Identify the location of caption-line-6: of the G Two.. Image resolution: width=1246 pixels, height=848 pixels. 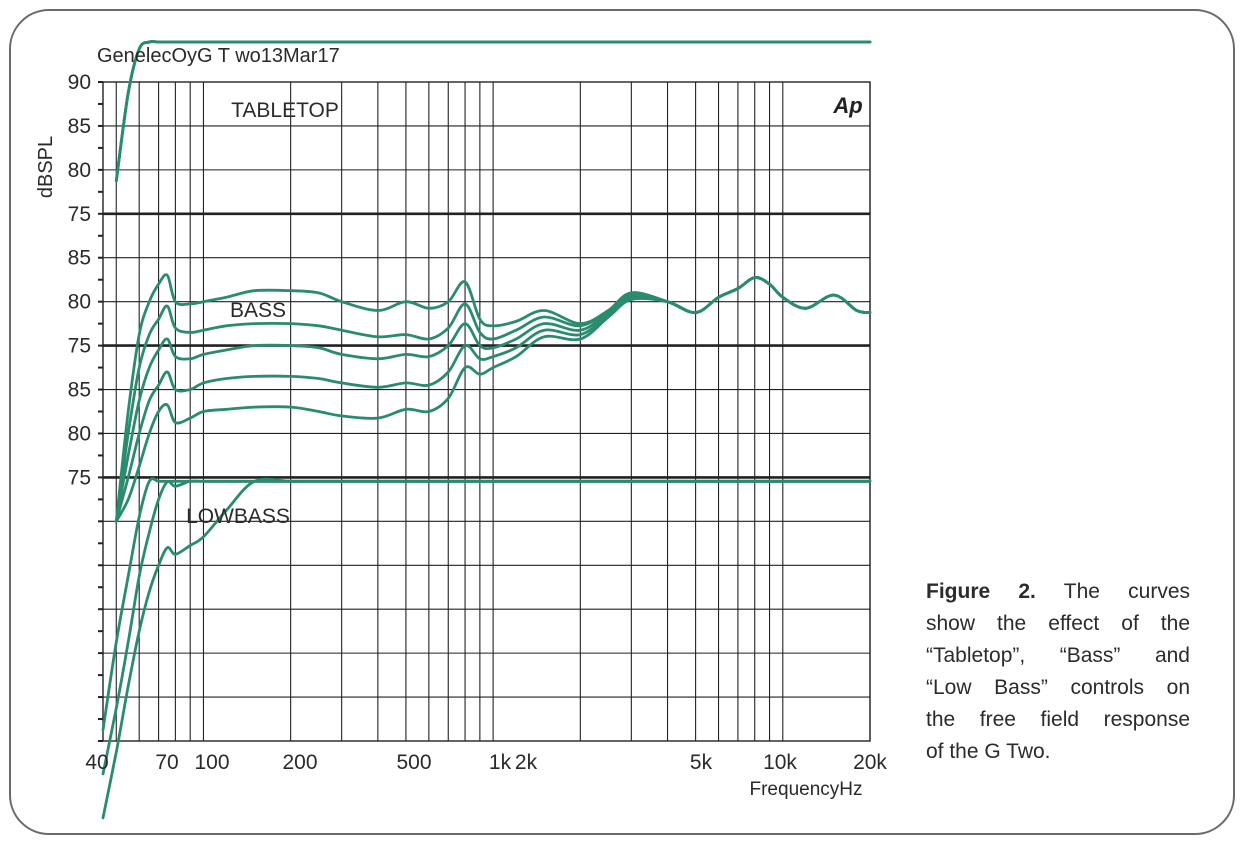
(988, 751).